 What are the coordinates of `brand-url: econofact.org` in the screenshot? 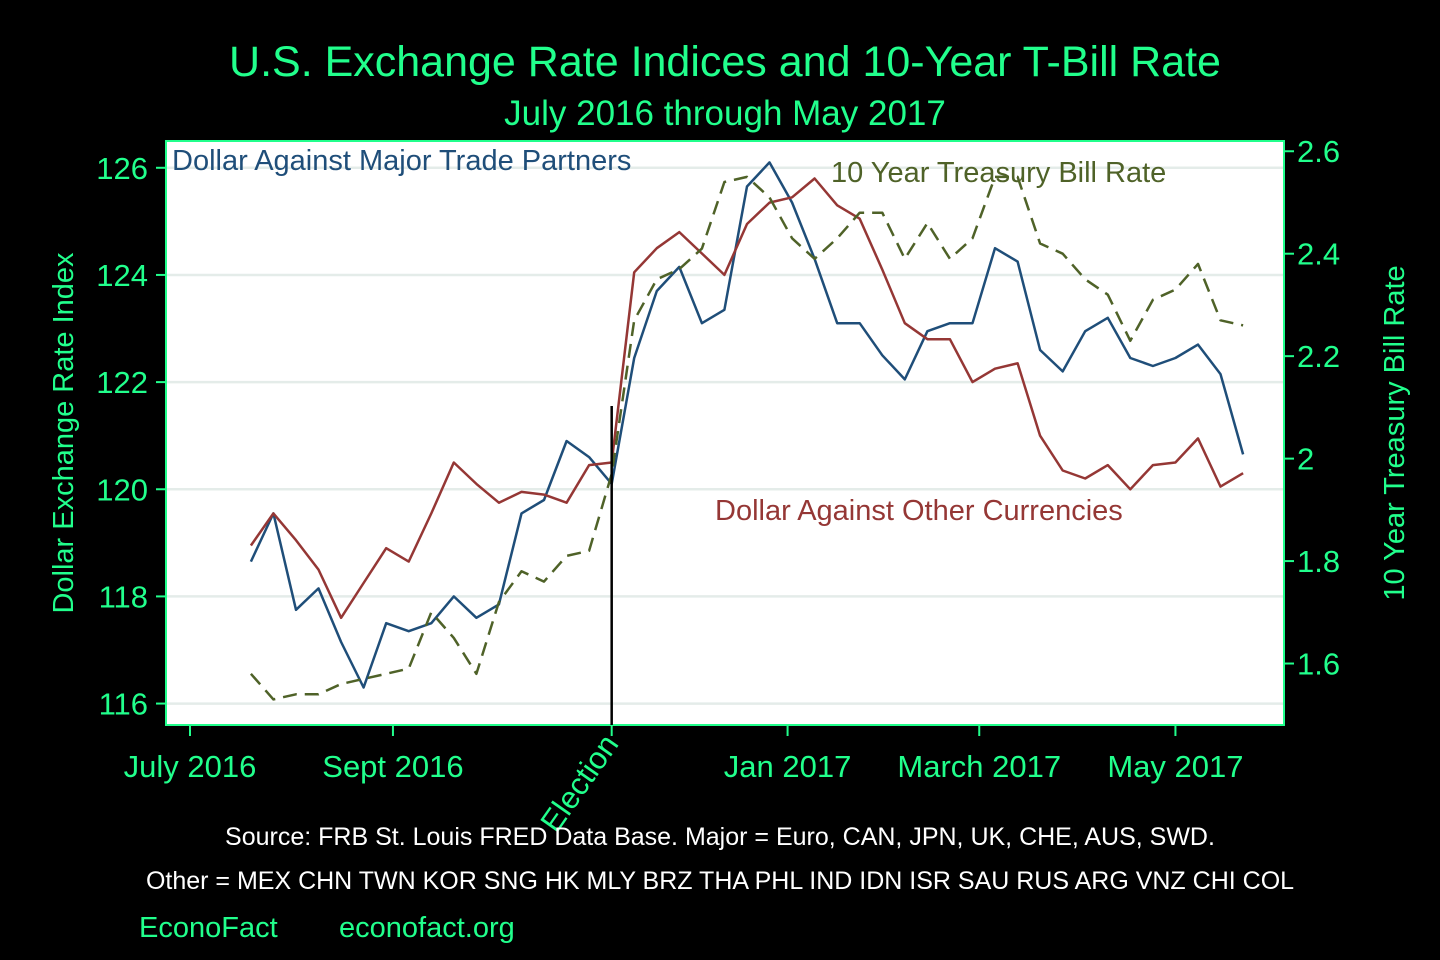 It's located at (427, 928).